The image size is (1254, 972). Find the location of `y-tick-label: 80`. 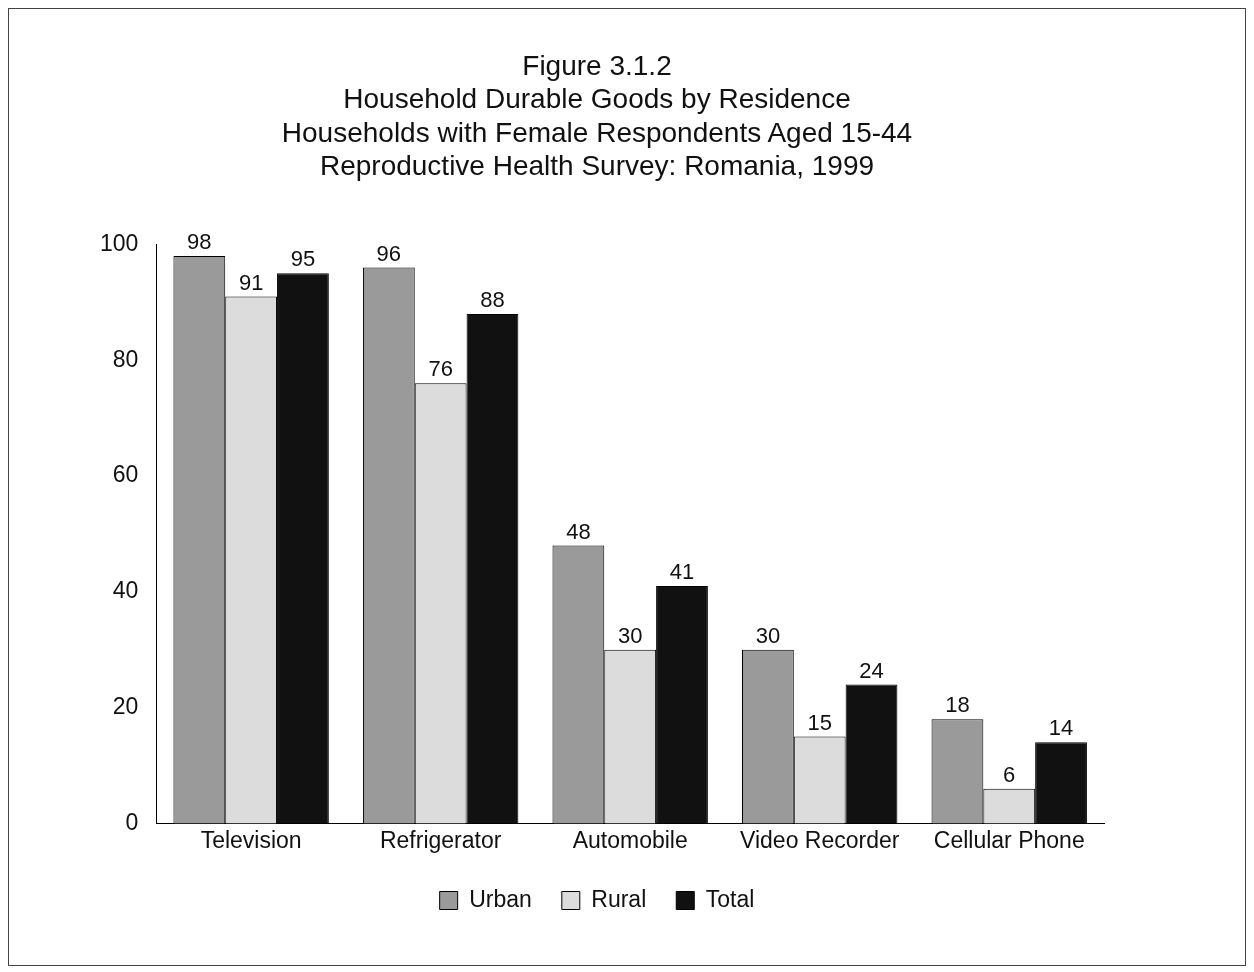

y-tick-label: 80 is located at coordinates (125, 358).